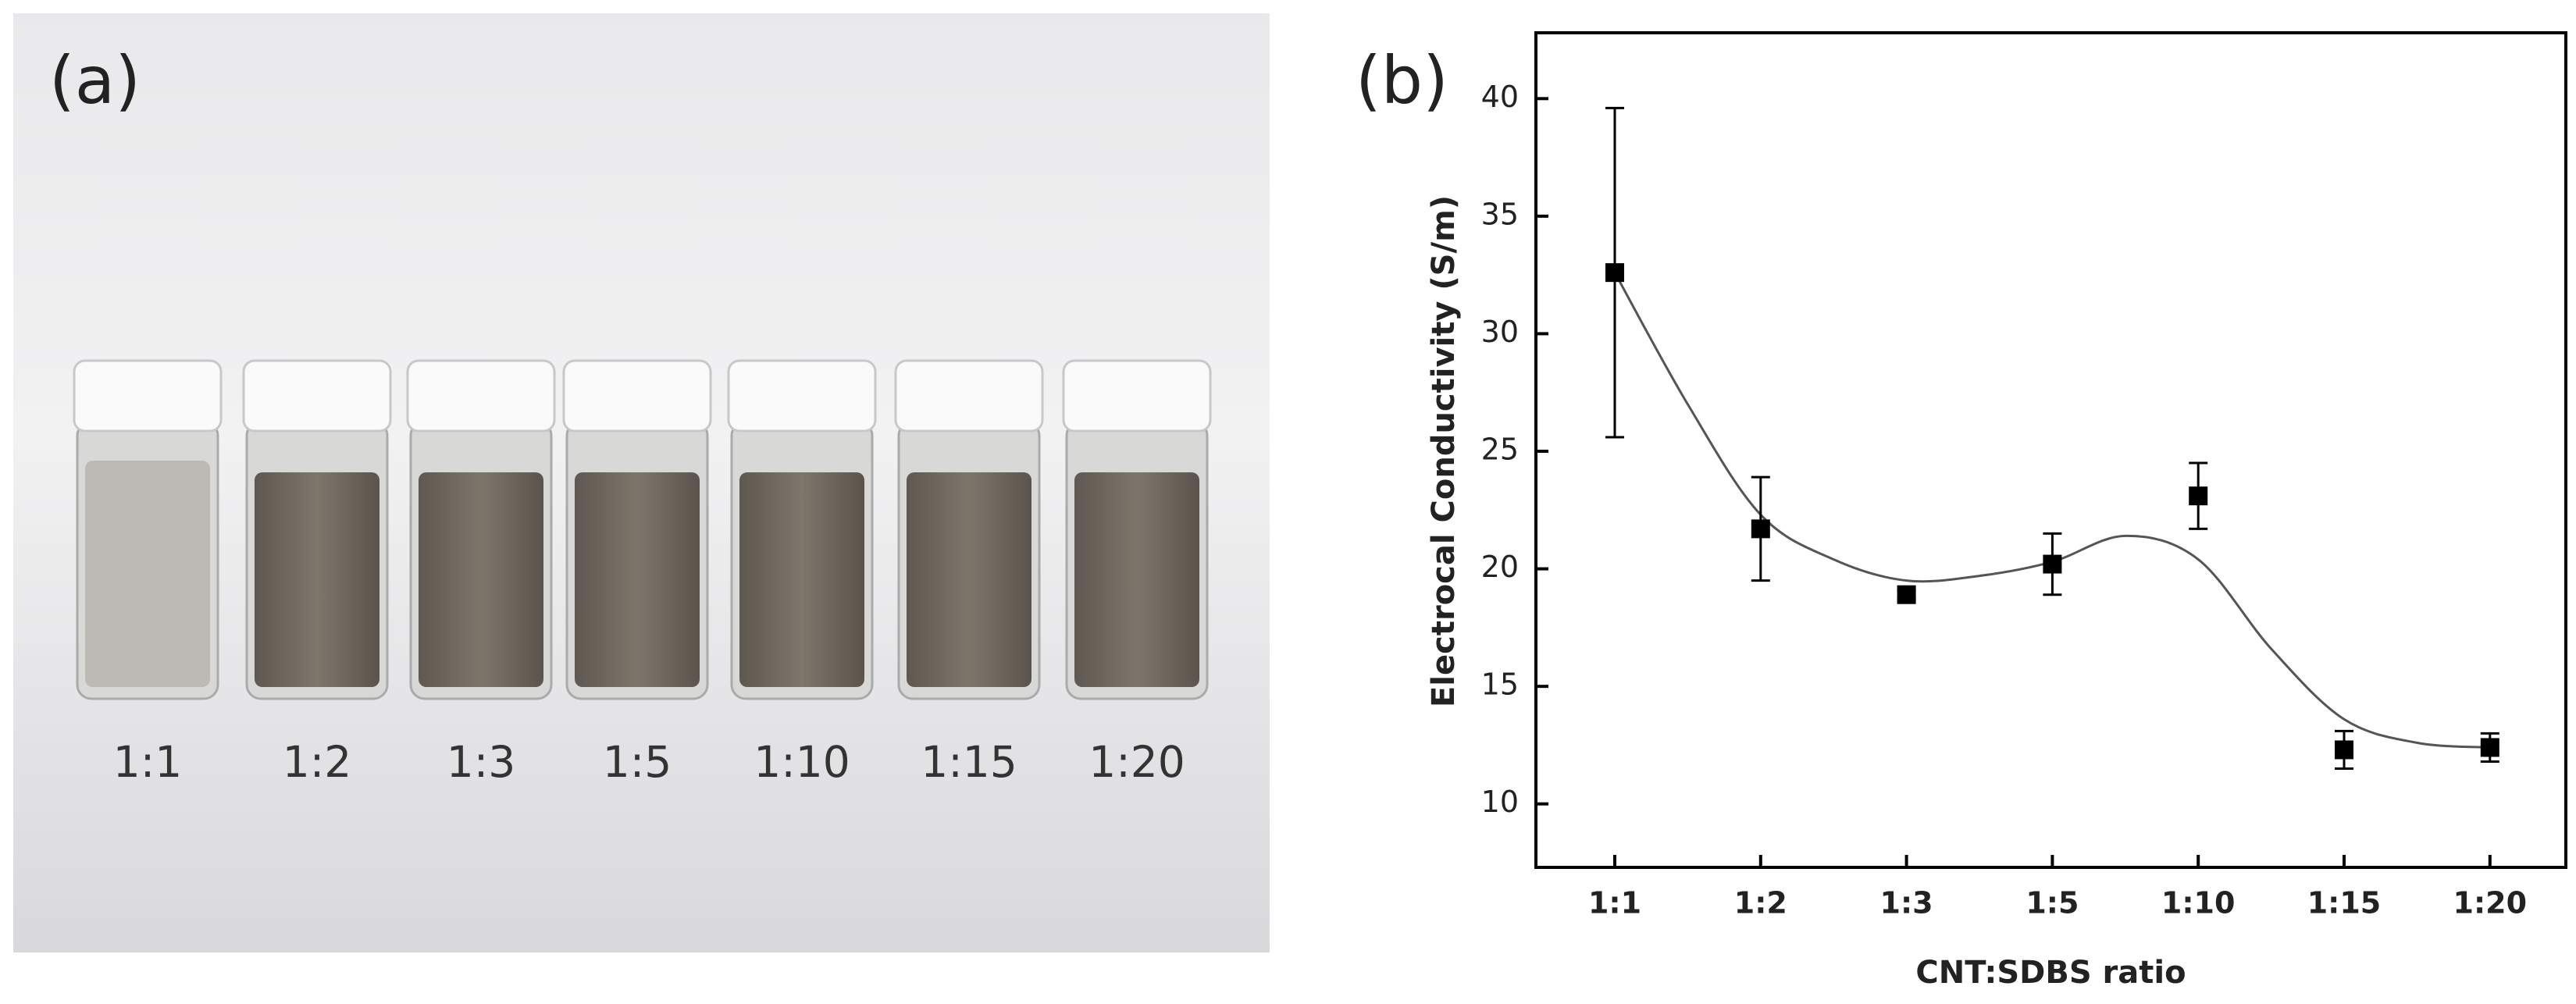  I want to click on x-tick-label: 1:3, so click(1906, 903).